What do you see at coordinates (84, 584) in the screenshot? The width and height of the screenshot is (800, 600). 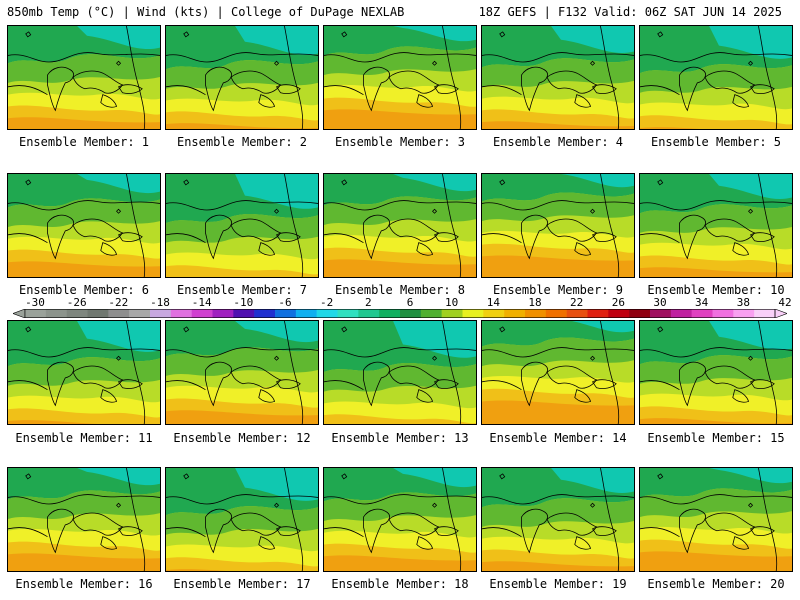 I see `ensemble-member-label-16: Ensemble Member: 16` at bounding box center [84, 584].